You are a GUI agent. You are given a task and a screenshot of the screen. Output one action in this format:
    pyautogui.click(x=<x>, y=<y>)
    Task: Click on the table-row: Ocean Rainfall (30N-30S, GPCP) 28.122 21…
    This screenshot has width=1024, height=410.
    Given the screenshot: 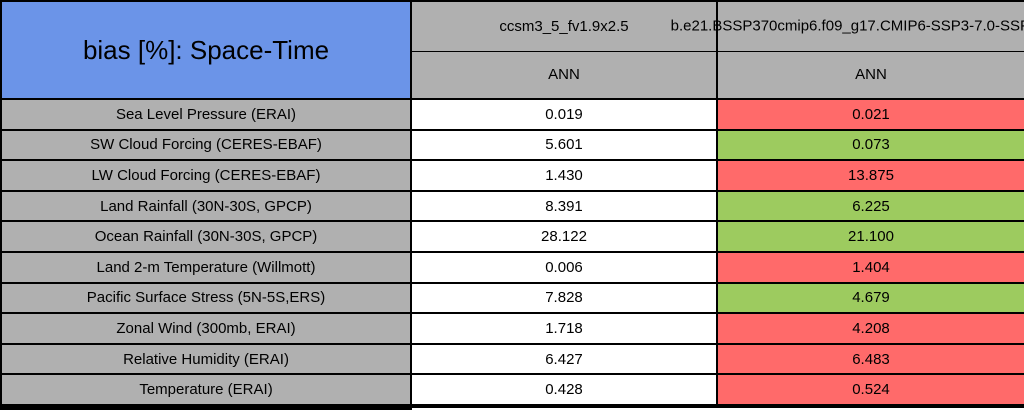 What is the action you would take?
    pyautogui.click(x=512, y=236)
    